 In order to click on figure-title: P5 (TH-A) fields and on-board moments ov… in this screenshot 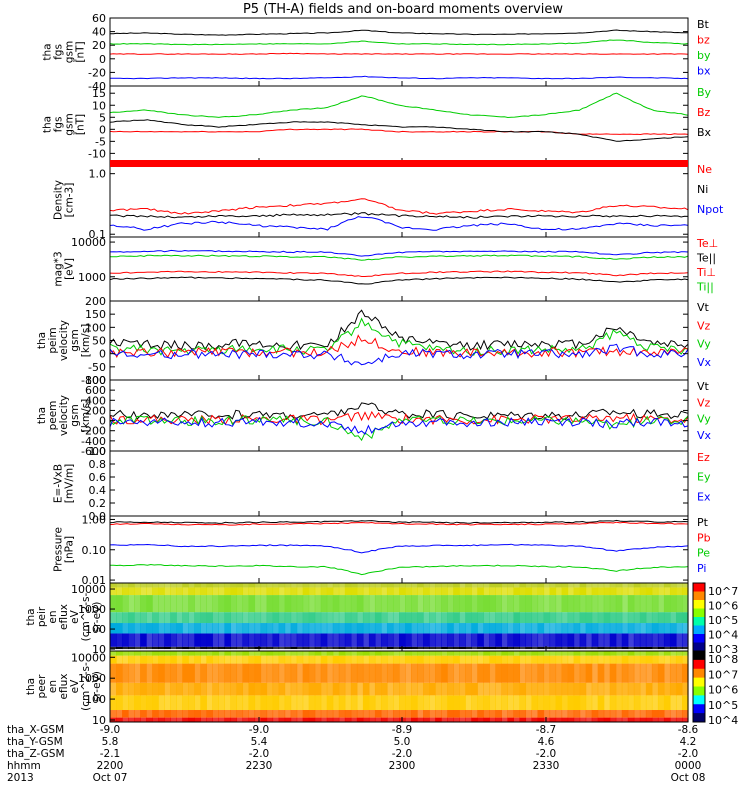, I will do `click(403, 9)`.